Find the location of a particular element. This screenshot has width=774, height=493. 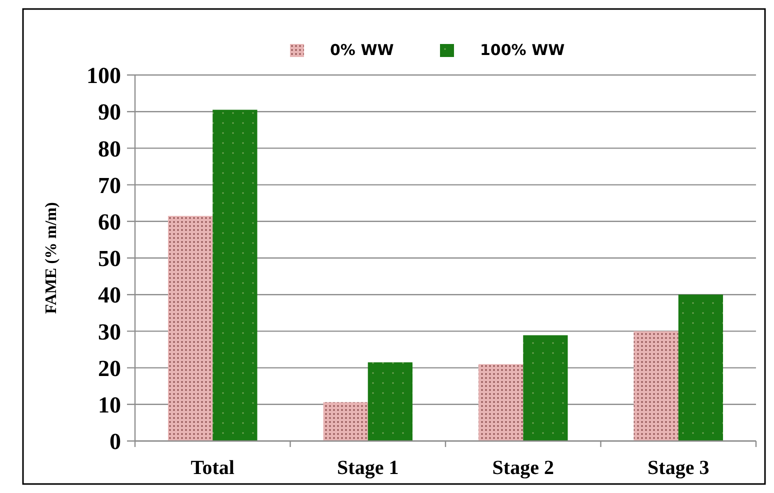

y-tick-label: 60 is located at coordinates (109, 221).